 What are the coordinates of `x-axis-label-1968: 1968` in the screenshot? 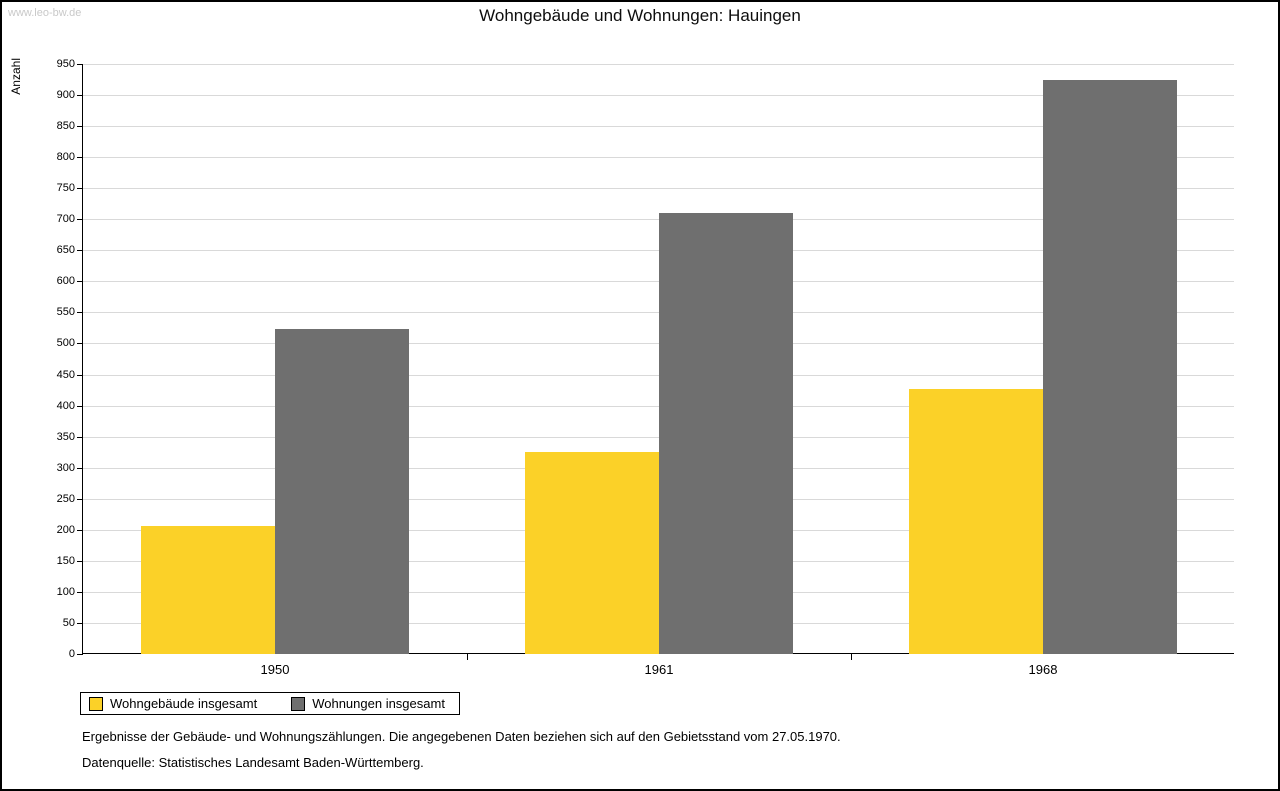 It's located at (1043, 669).